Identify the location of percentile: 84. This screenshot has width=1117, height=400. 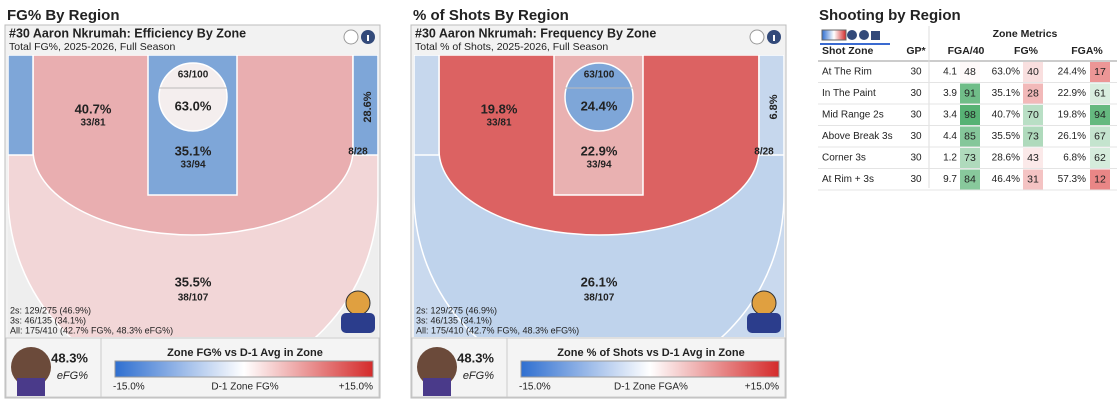
(970, 179).